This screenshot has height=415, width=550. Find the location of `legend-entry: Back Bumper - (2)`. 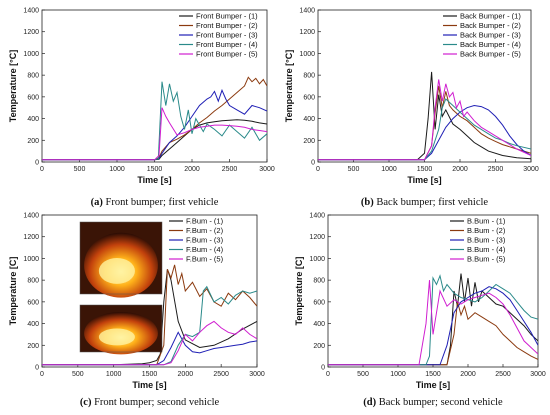

legend-entry: Back Bumper - (2) is located at coordinates (490, 25).